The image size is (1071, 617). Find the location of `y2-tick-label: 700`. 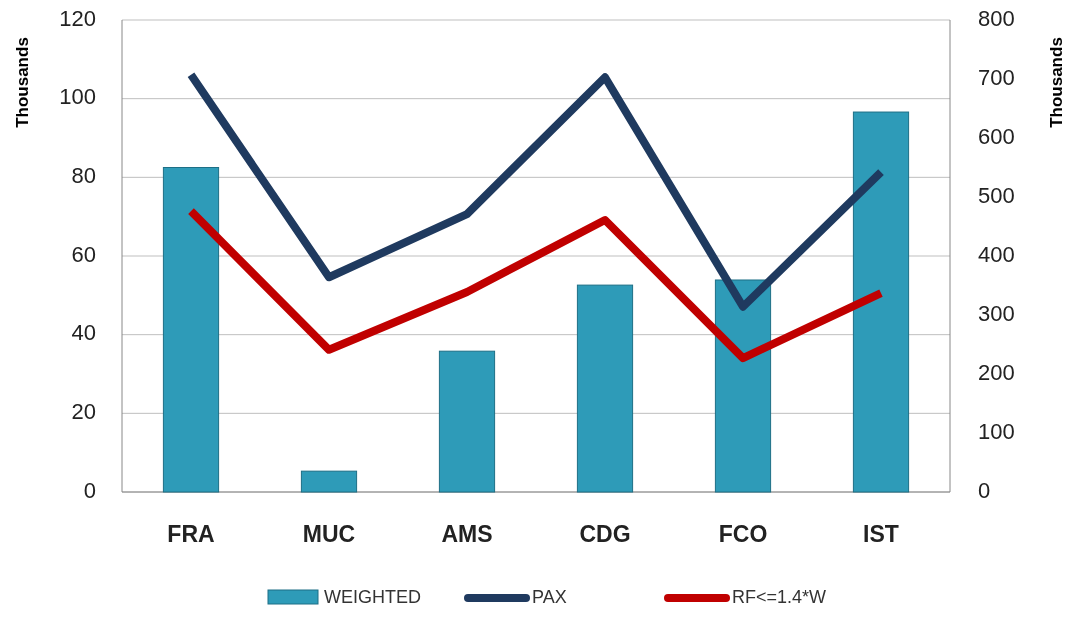

y2-tick-label: 700 is located at coordinates (996, 77).